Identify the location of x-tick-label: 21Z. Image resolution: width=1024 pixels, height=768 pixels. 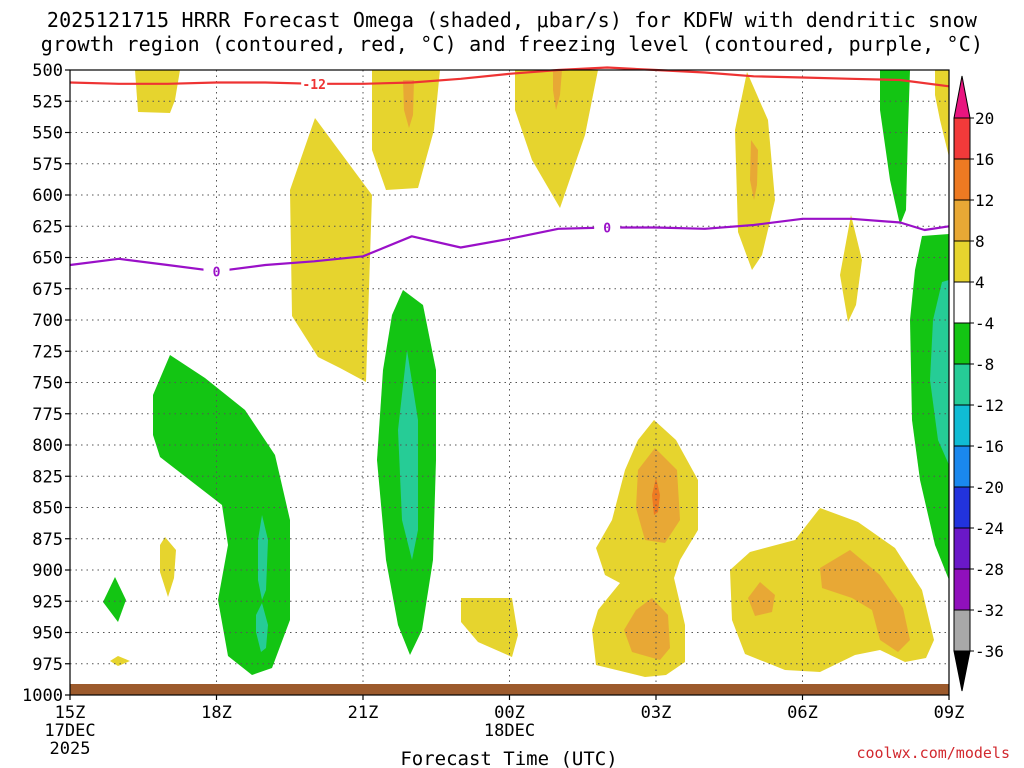
(363, 713).